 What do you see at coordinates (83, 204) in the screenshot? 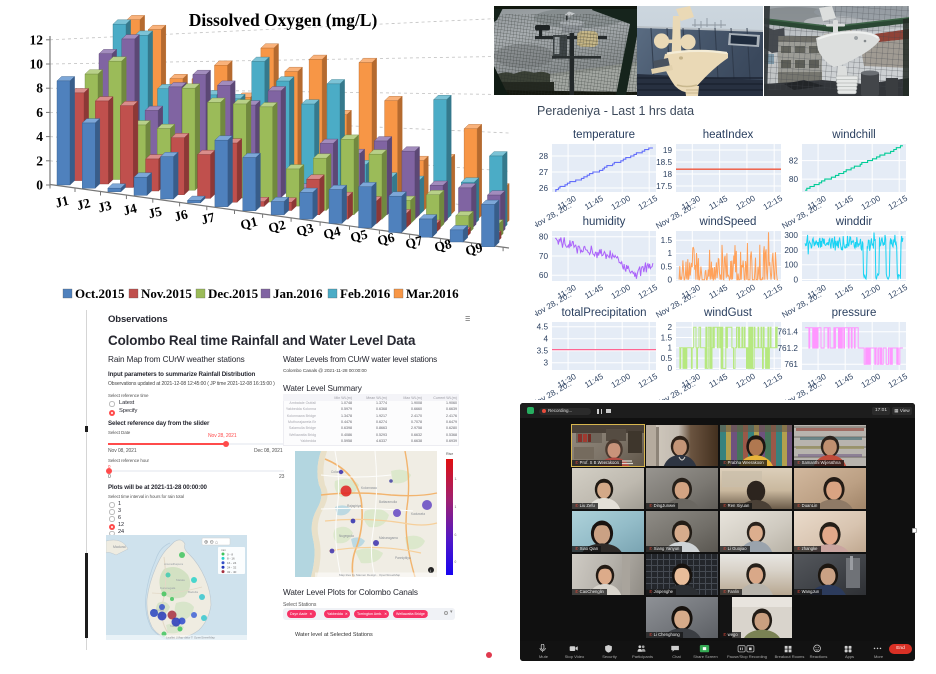
I see `svg-text: J2` at bounding box center [83, 204].